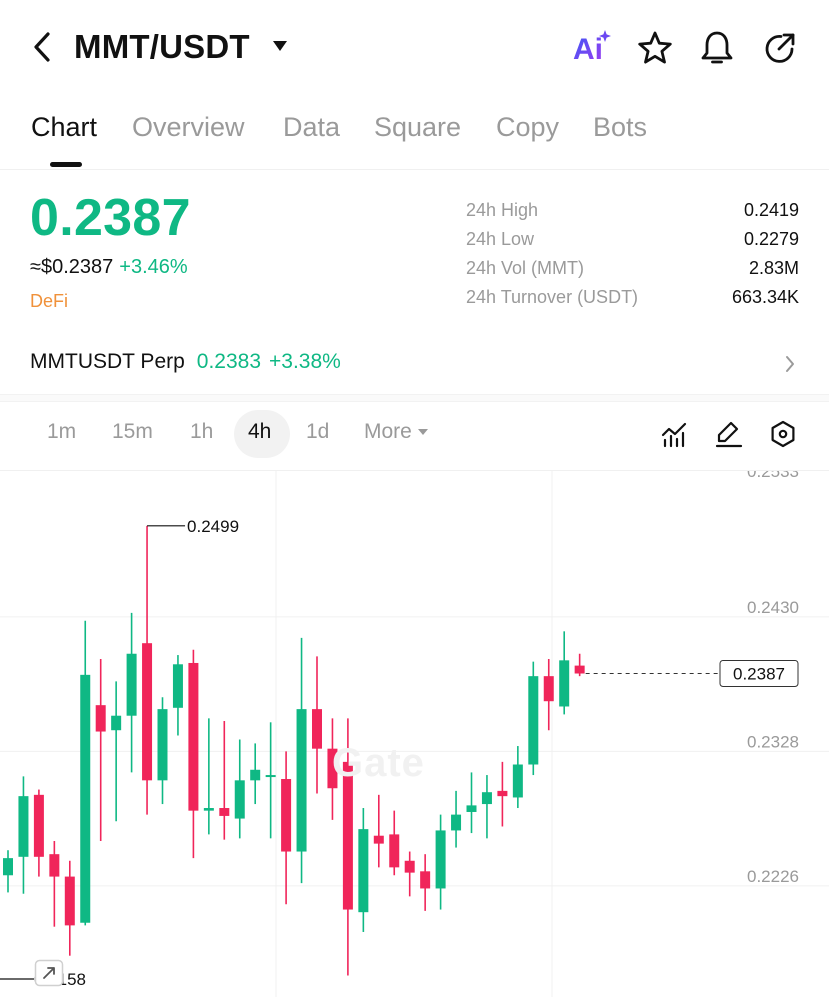 The image size is (829, 997). I want to click on interval-more: More, so click(396, 432).